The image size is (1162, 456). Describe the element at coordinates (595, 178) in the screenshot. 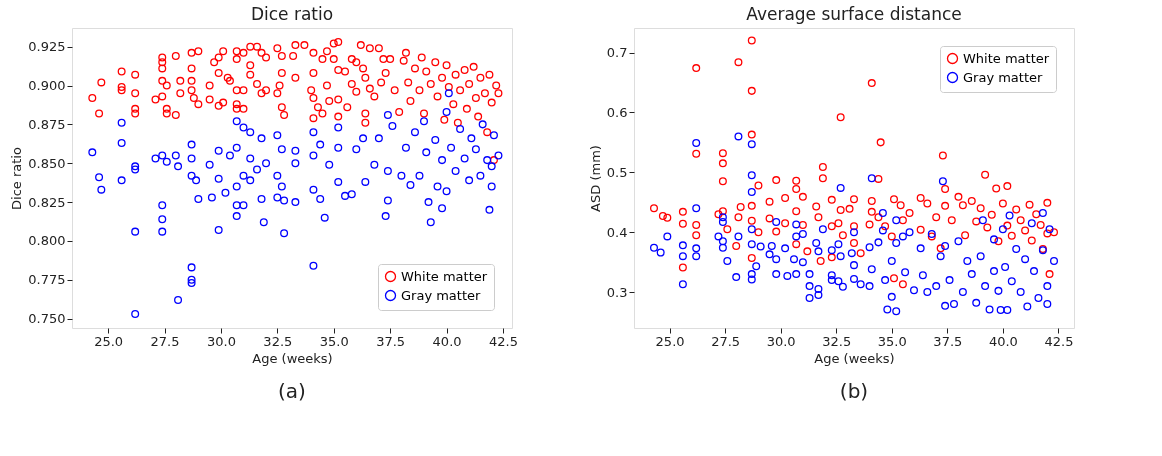

I see `y-axis-title: ASD (mm)` at that location.